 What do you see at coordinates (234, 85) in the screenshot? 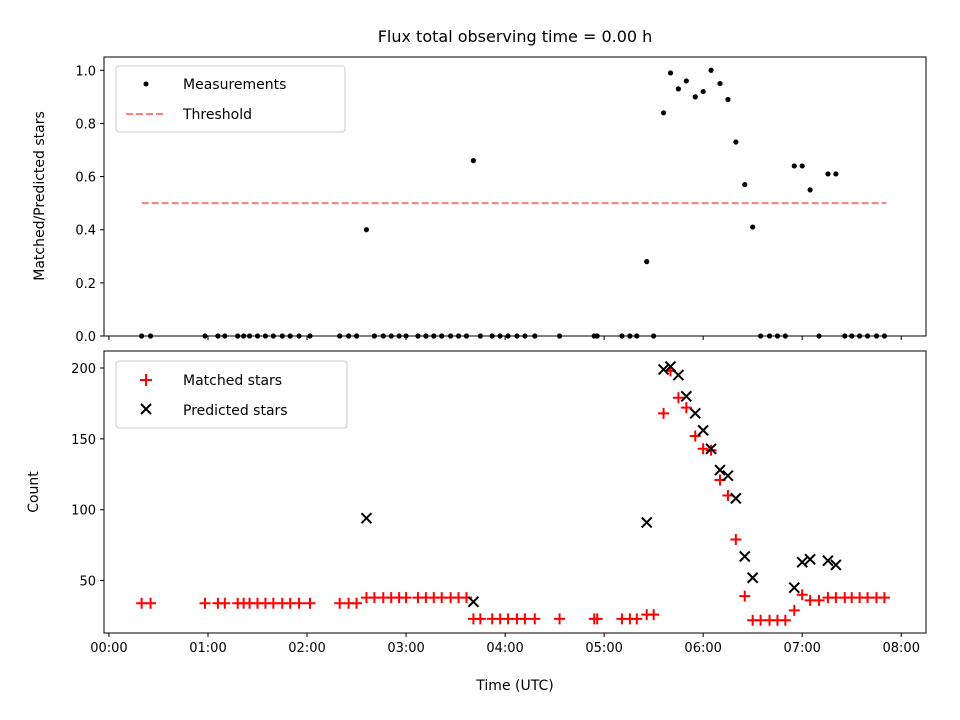
I see `measurements-legend-label: Measurements` at bounding box center [234, 85].